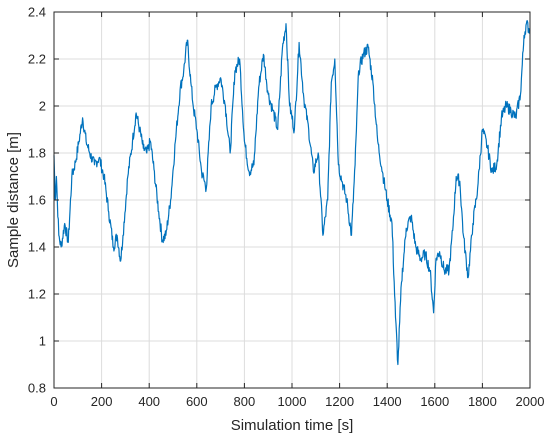  What do you see at coordinates (42, 106) in the screenshot?
I see `y-tick-label: 2` at bounding box center [42, 106].